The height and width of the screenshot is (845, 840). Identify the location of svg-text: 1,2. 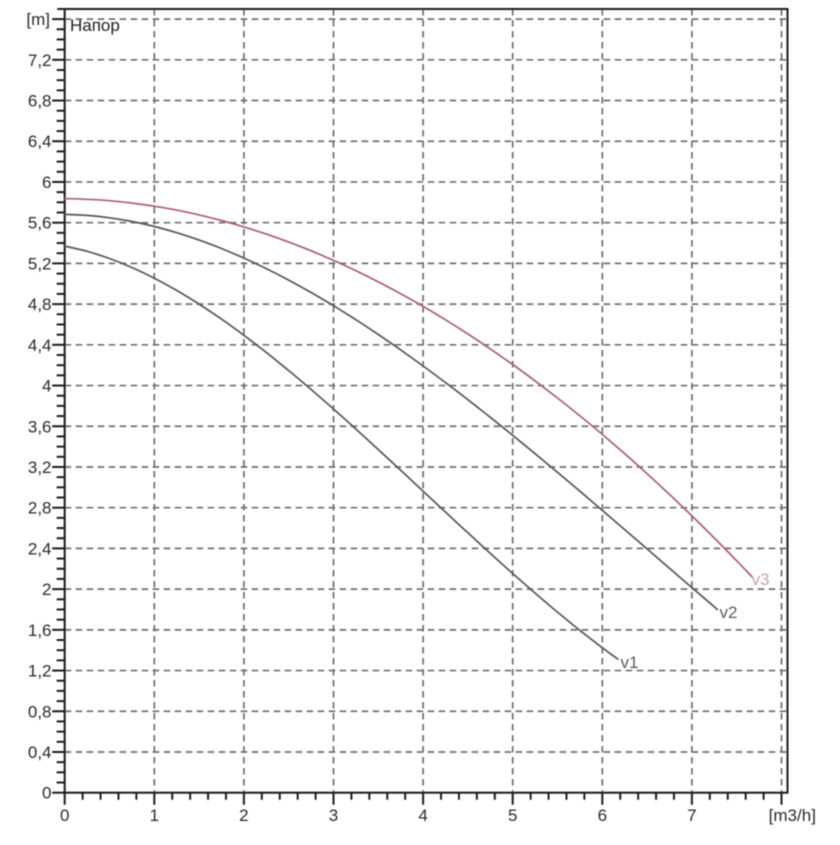
(40, 671).